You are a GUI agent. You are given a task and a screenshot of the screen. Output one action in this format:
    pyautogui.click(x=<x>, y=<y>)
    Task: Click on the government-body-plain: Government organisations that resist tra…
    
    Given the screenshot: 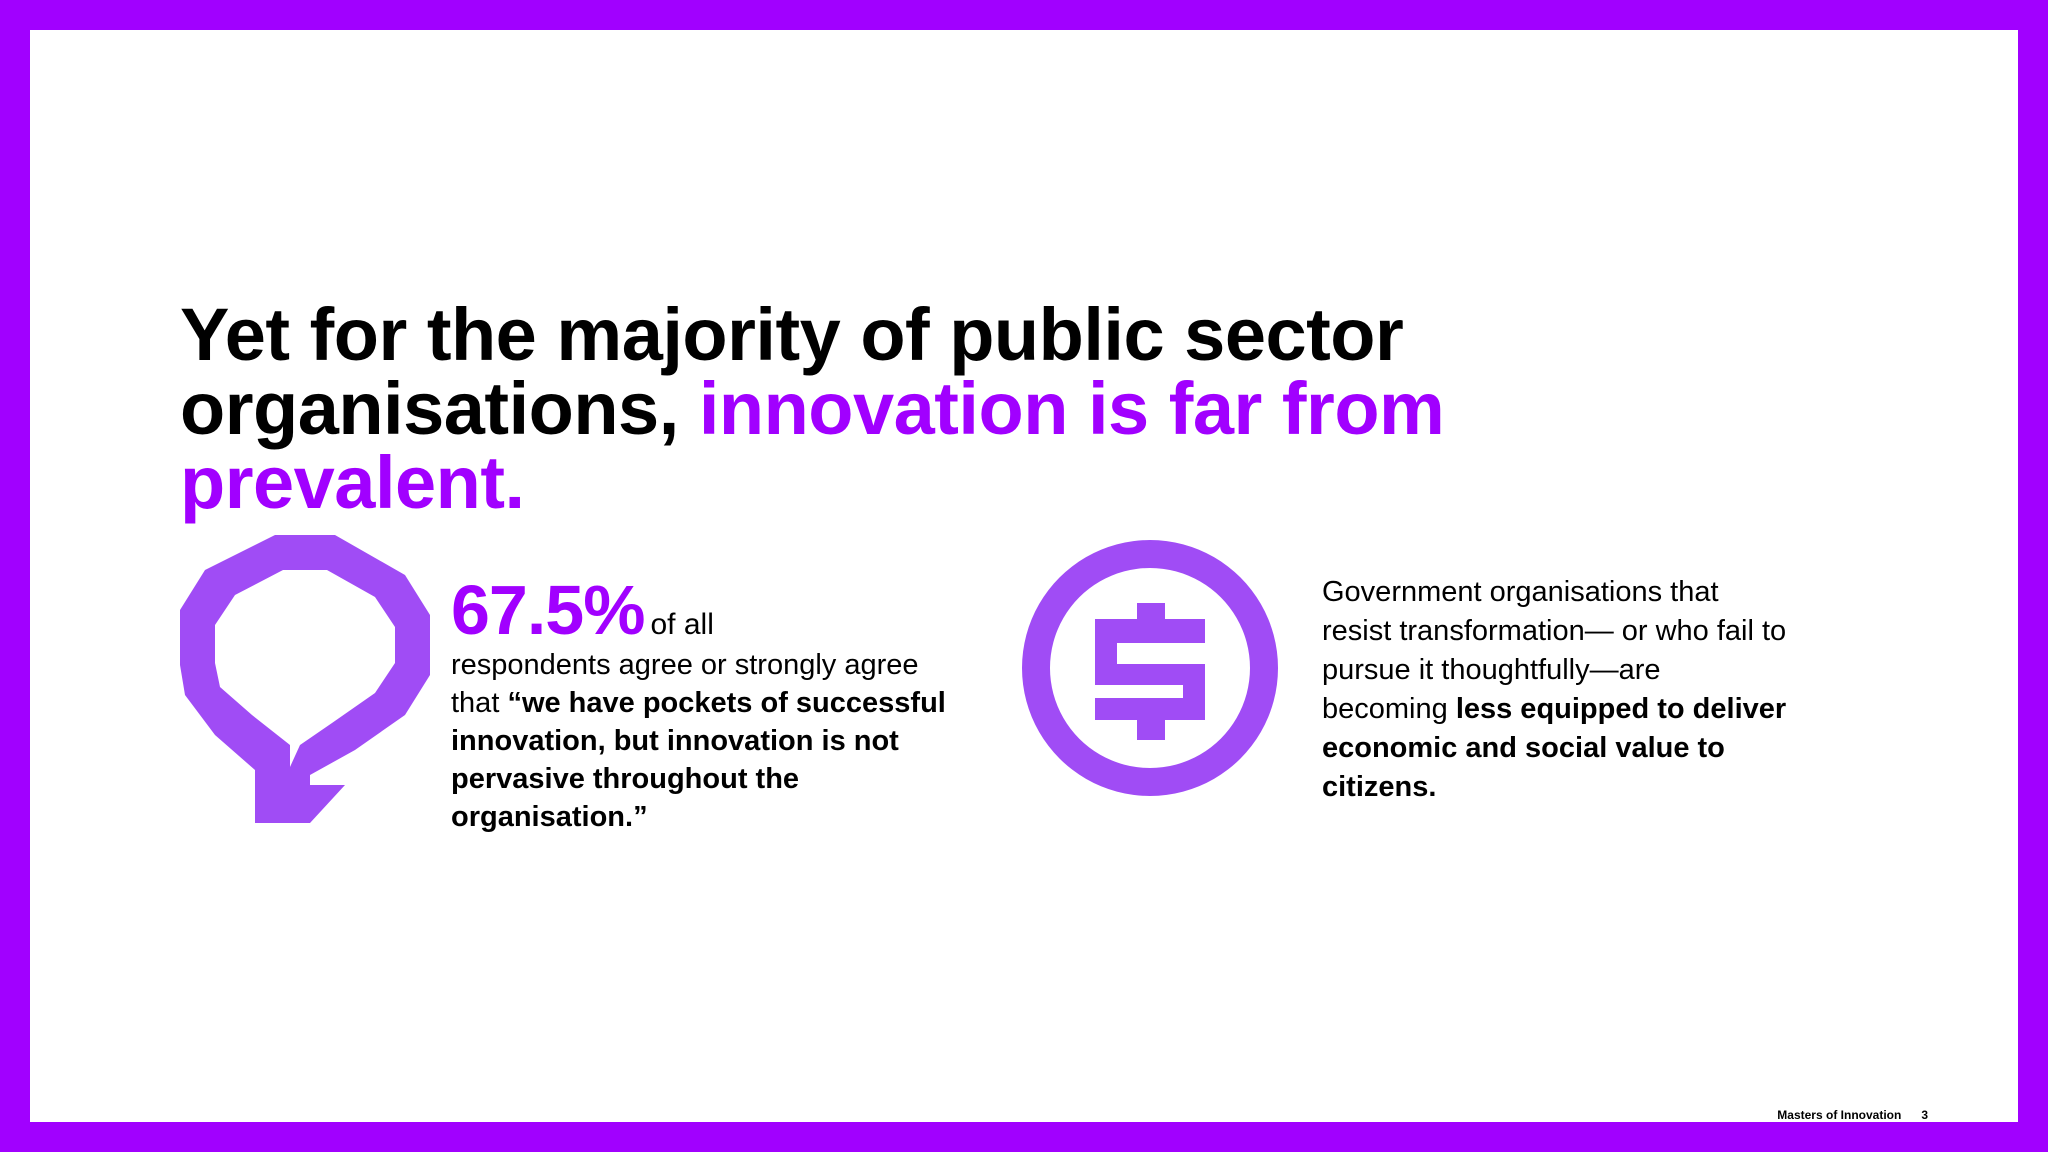 What is the action you would take?
    pyautogui.click(x=1554, y=650)
    